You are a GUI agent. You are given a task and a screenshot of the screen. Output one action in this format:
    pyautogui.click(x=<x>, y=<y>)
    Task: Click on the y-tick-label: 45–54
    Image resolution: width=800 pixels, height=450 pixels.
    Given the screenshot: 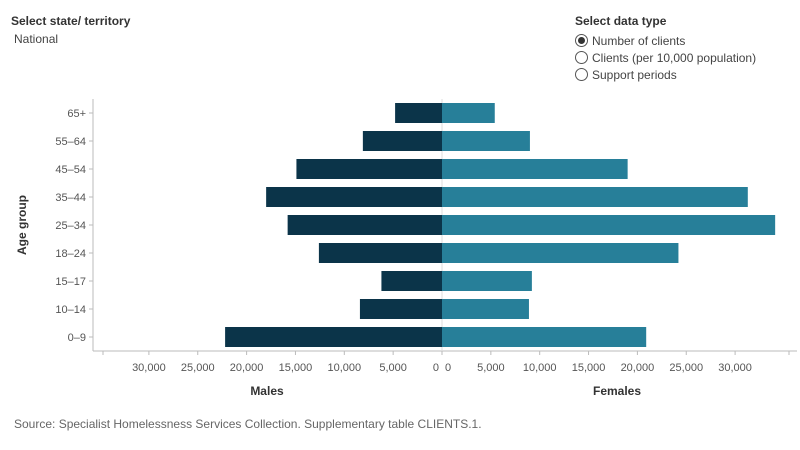 What is the action you would take?
    pyautogui.click(x=70, y=170)
    